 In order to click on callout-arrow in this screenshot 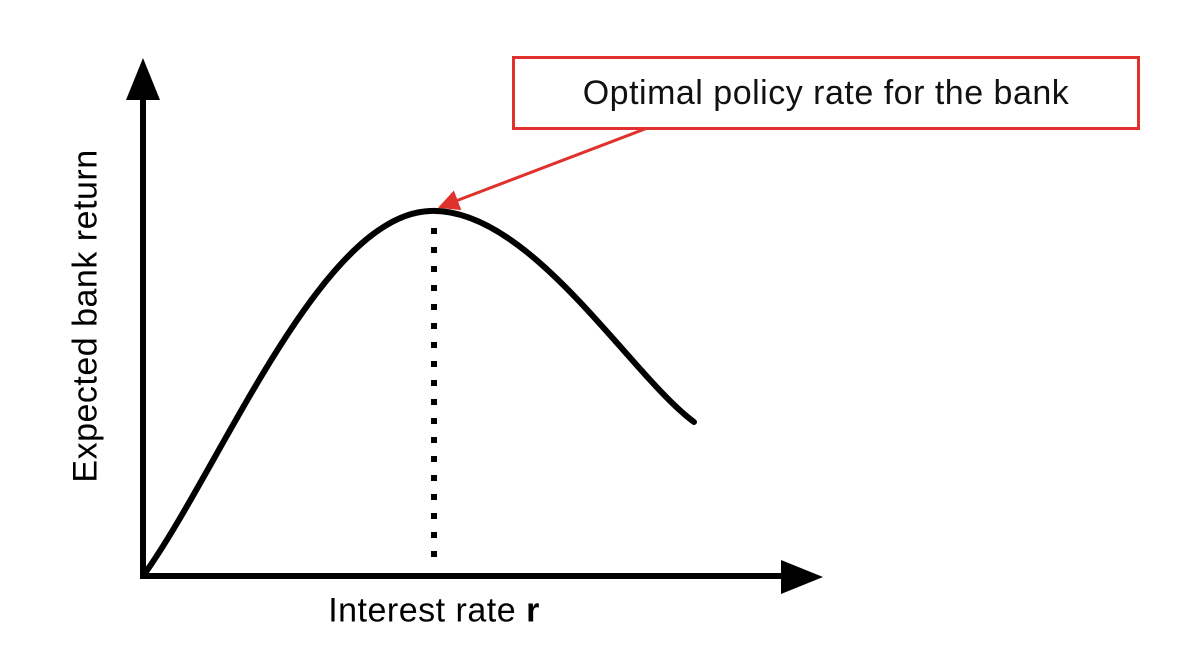, I will do `click(544, 168)`.